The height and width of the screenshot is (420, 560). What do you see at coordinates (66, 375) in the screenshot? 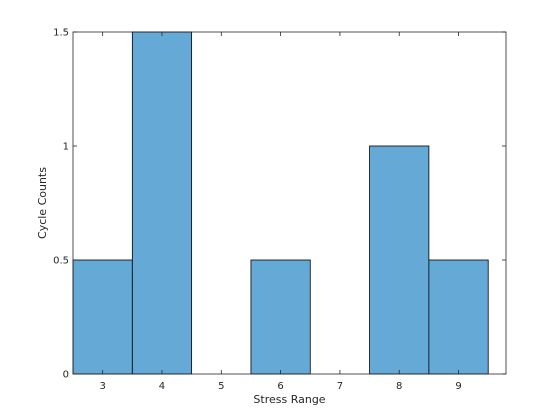
I see `y-tick-label-0: 0` at bounding box center [66, 375].